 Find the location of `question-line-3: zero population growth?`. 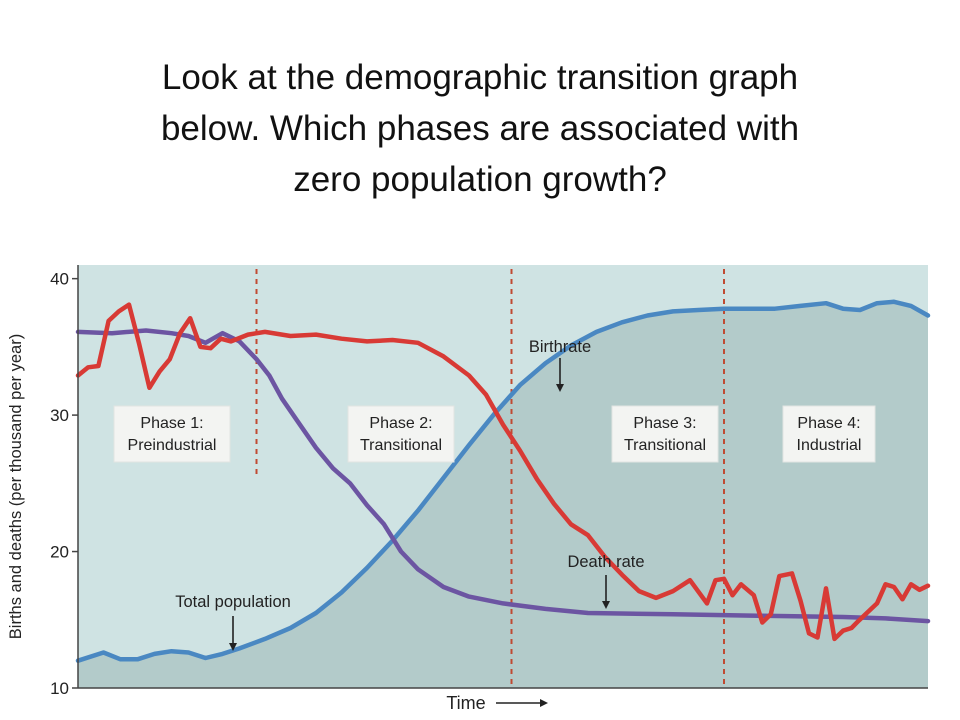

question-line-3: zero population growth? is located at coordinates (480, 179).